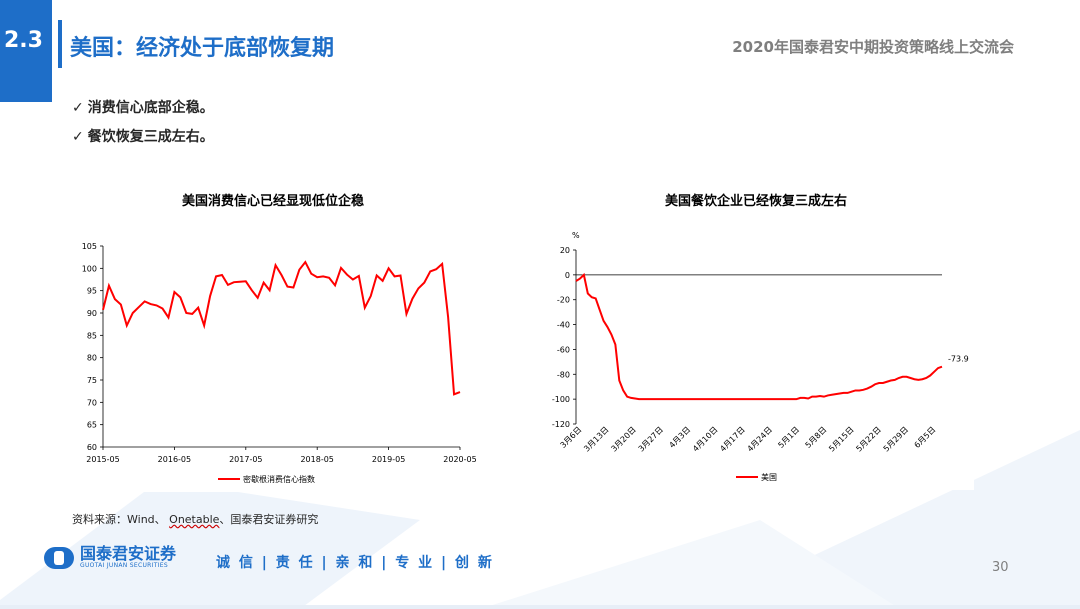 This screenshot has height=609, width=1080. What do you see at coordinates (958, 359) in the screenshot?
I see `chart2-end-value-label: -73.9` at bounding box center [958, 359].